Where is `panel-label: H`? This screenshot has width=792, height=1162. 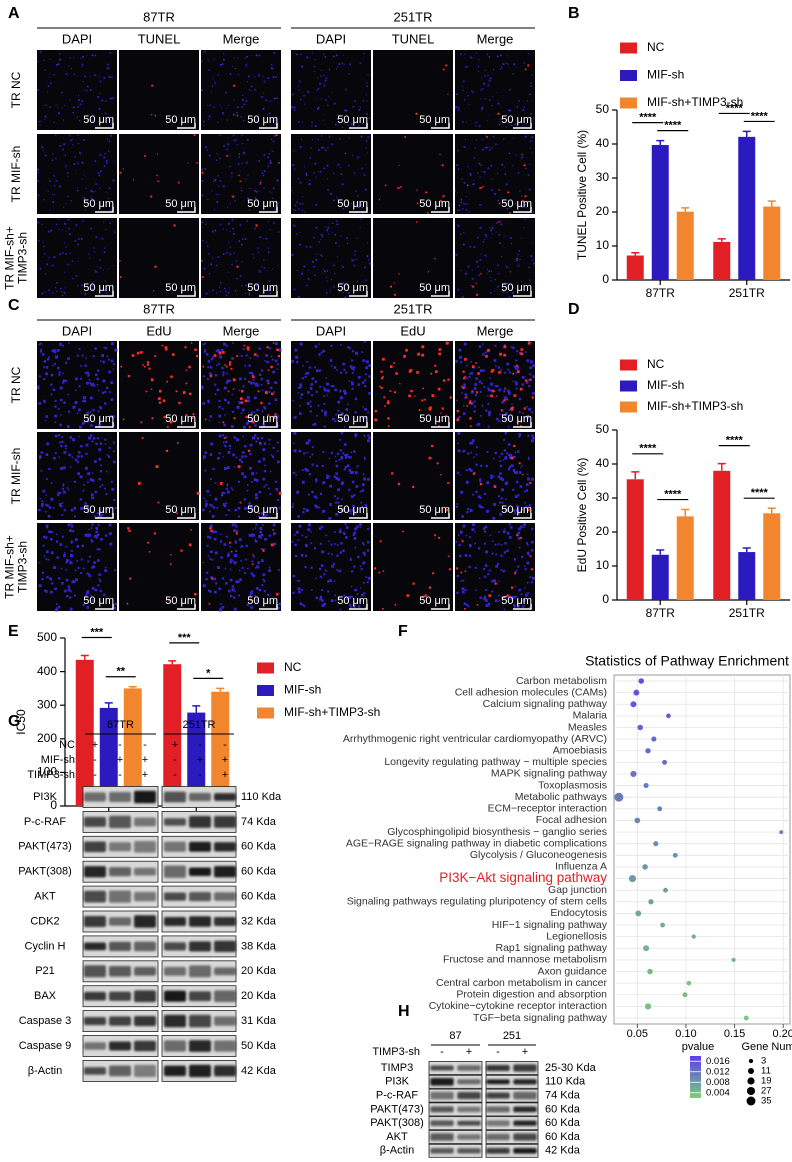 panel-label: H is located at coordinates (404, 1011).